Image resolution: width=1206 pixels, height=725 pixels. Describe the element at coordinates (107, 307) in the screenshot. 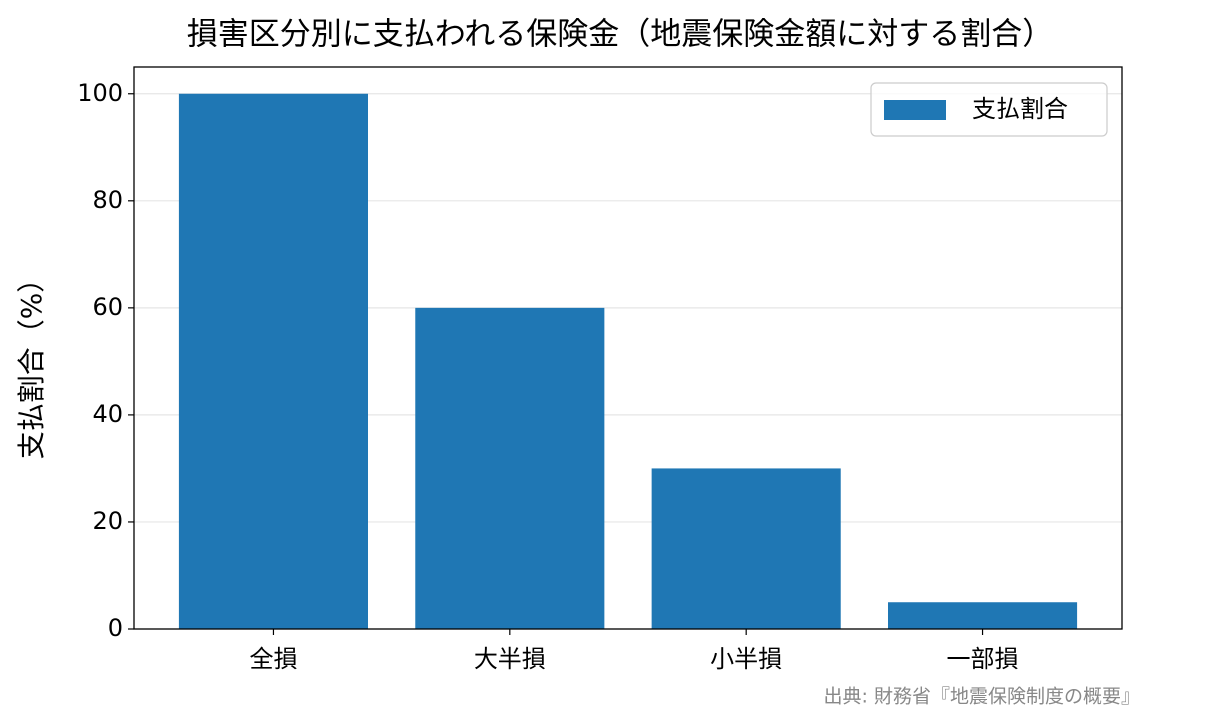

I see `y-tick-label: 60` at that location.